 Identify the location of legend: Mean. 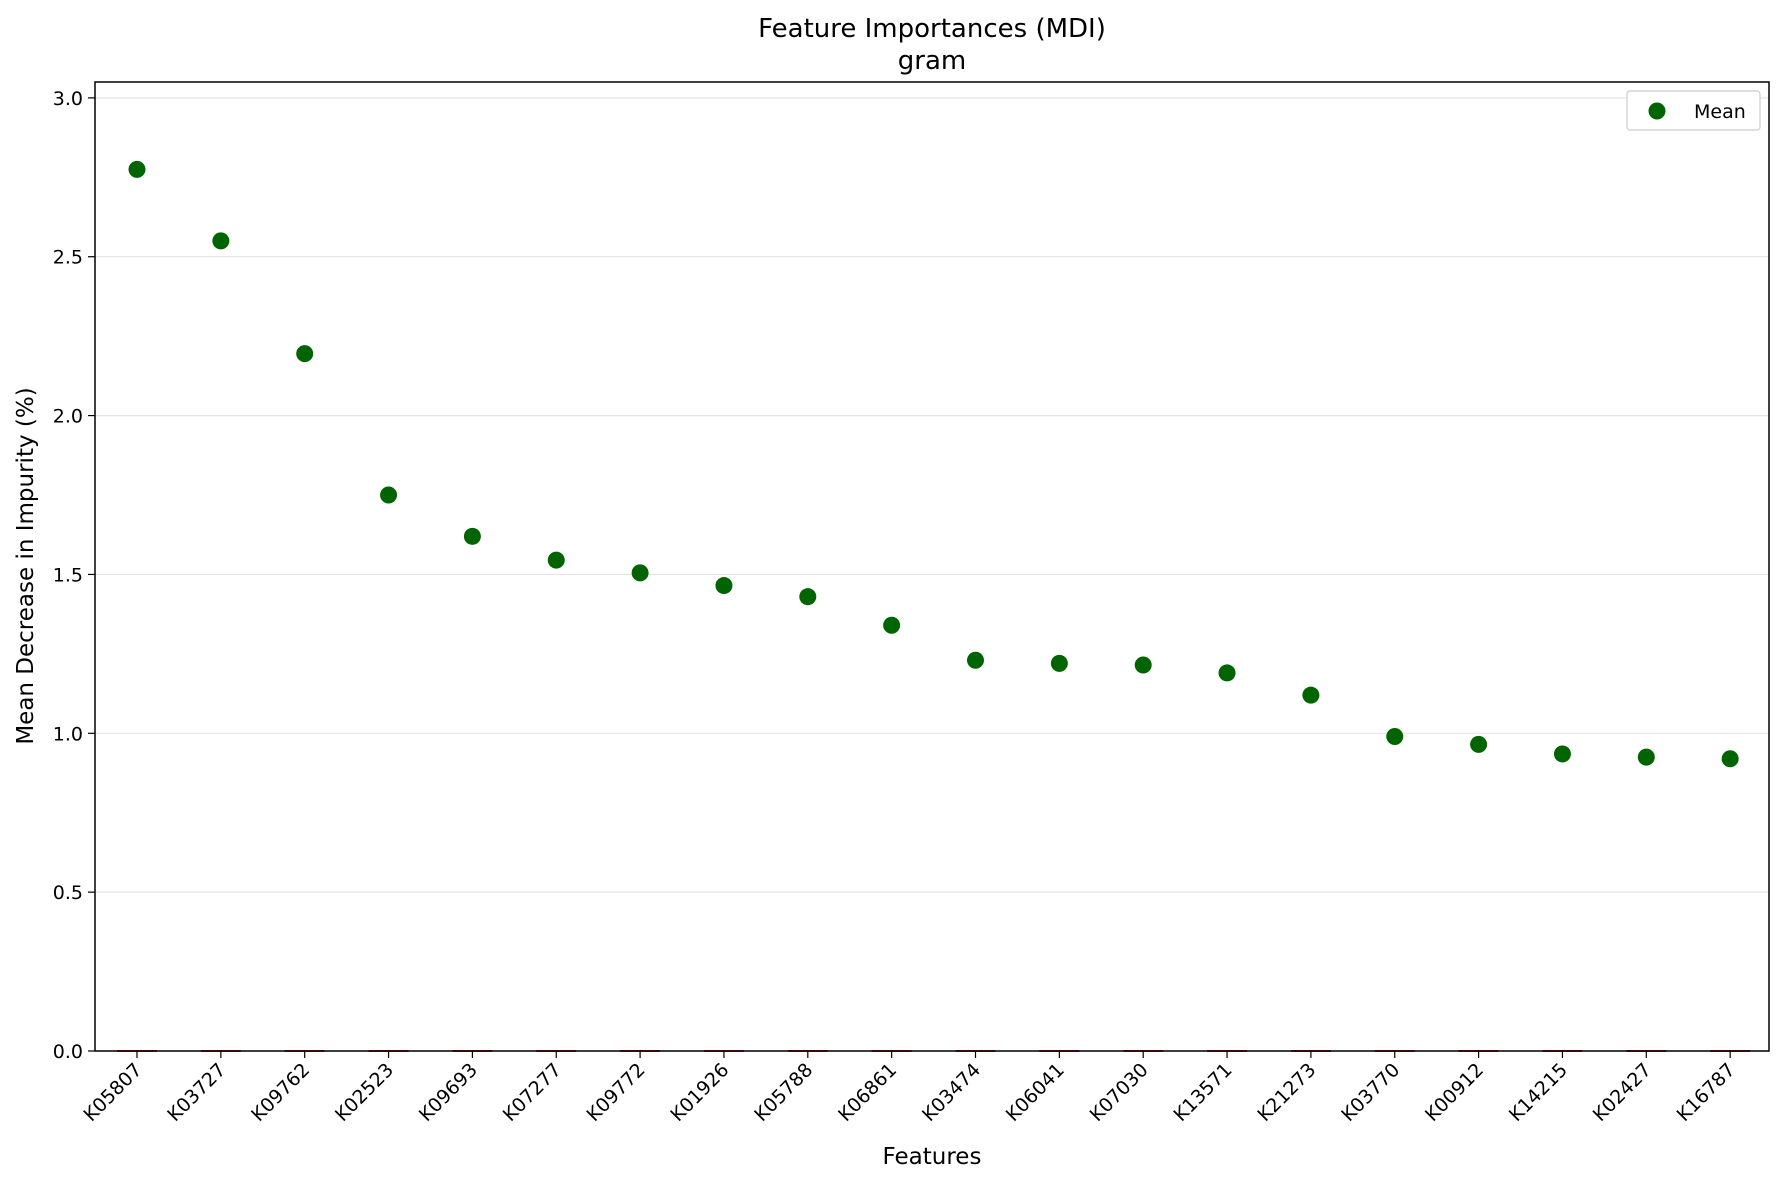
(1693, 110).